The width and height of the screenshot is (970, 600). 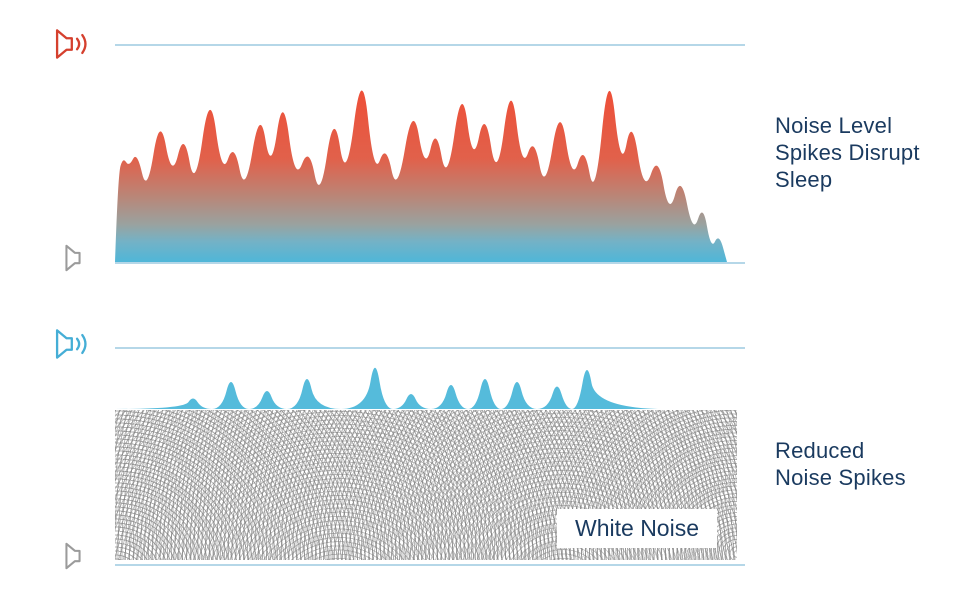 I want to click on label-line: Sleep, so click(x=804, y=179).